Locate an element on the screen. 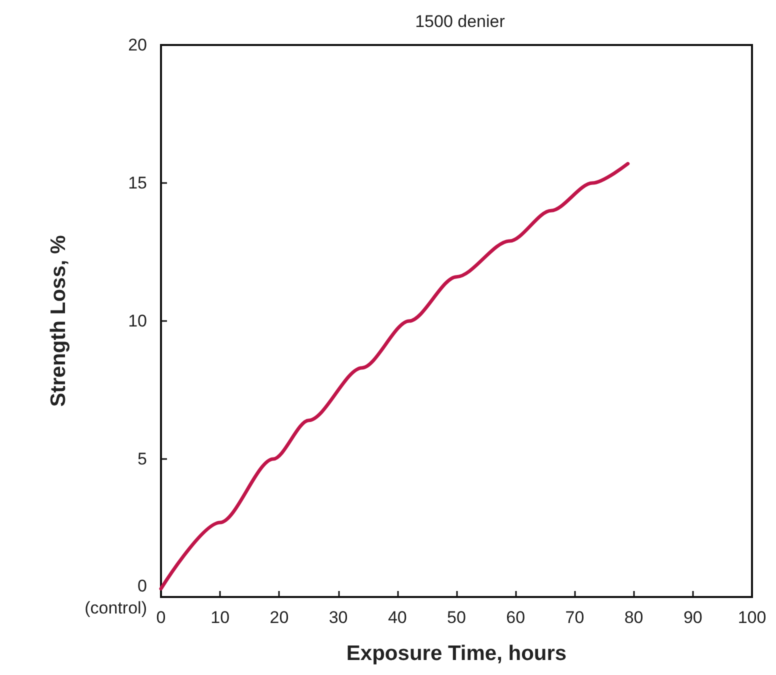 The width and height of the screenshot is (776, 675). x-tick-label: 20 is located at coordinates (279, 617).